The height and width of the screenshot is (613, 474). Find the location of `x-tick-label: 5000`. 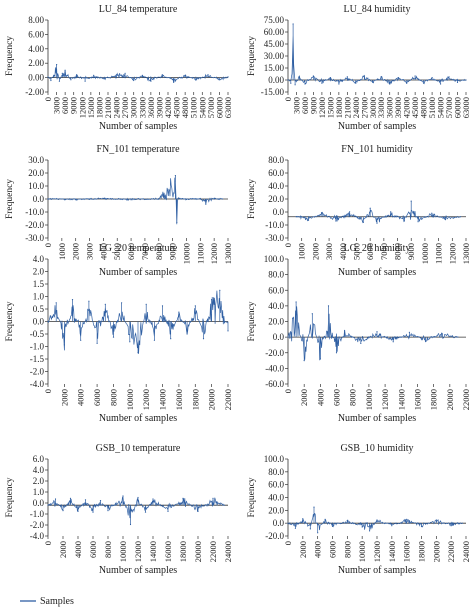

x-tick-label: 5000 is located at coordinates (117, 251).